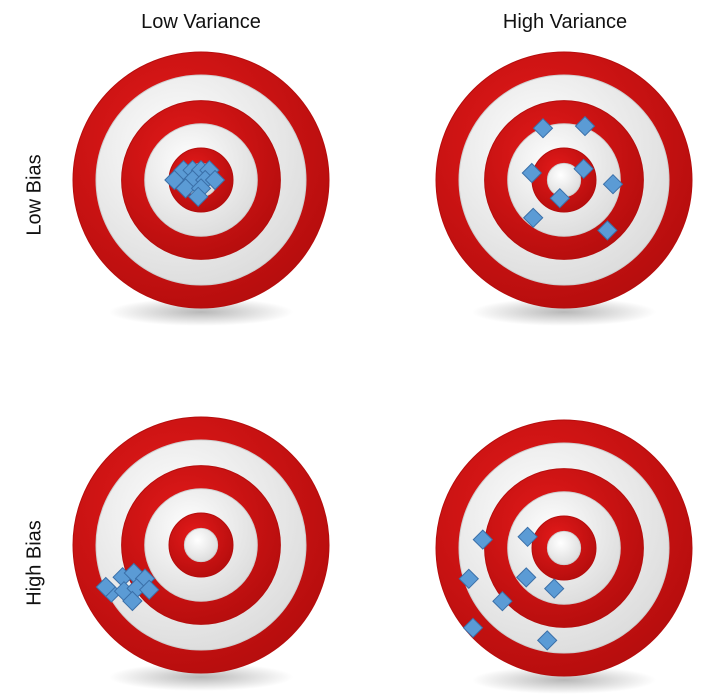  What do you see at coordinates (201, 22) in the screenshot?
I see `column-label-low-variance: Low Variance` at bounding box center [201, 22].